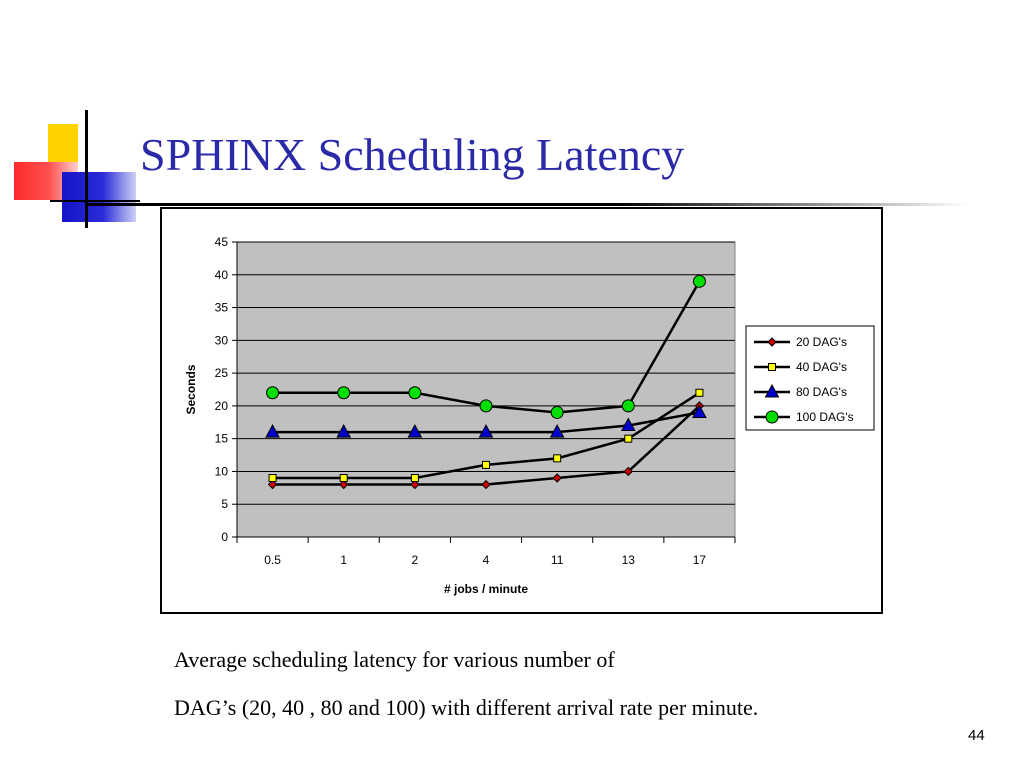  I want to click on legend-label: 80 DAG's, so click(821, 392).